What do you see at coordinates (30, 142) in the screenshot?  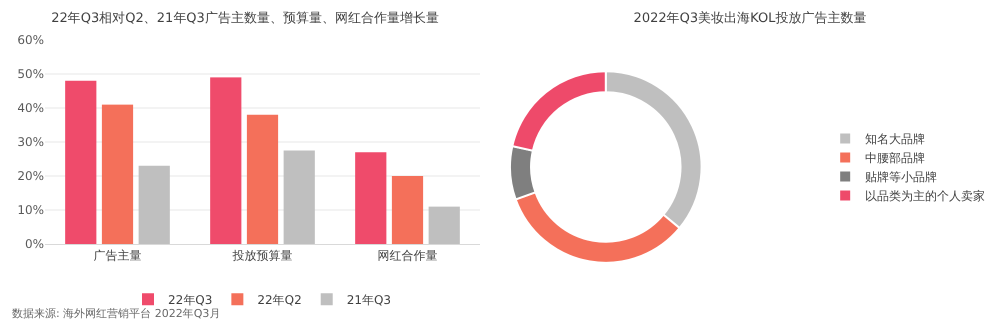 I see `y-tick-label: 30%` at bounding box center [30, 142].